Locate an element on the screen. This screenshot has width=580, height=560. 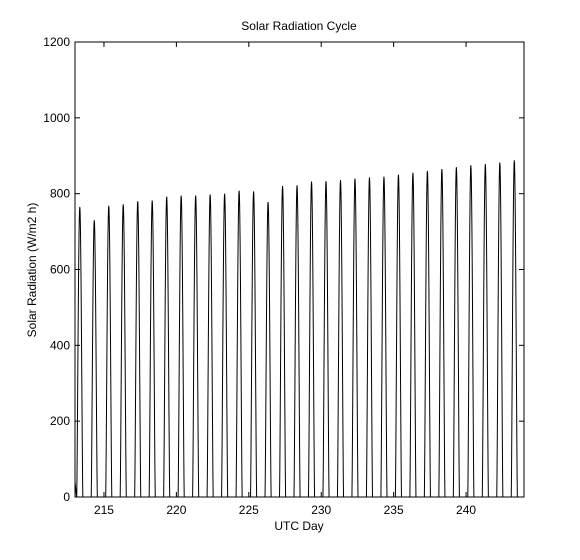
y-tick-label: 200 is located at coordinates (60, 421).